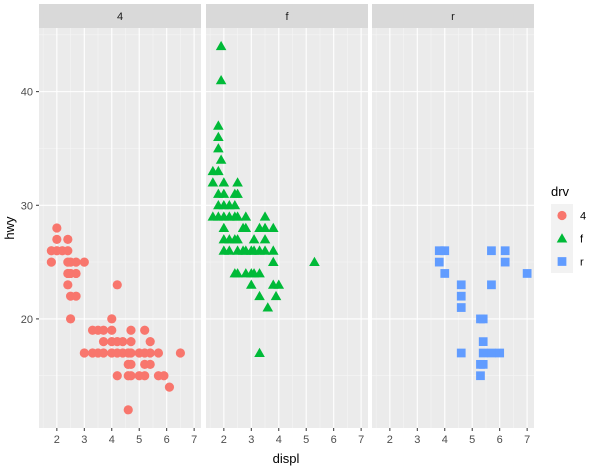 The width and height of the screenshot is (599, 471). Describe the element at coordinates (286, 458) in the screenshot. I see `x-axis-title: displ` at that location.